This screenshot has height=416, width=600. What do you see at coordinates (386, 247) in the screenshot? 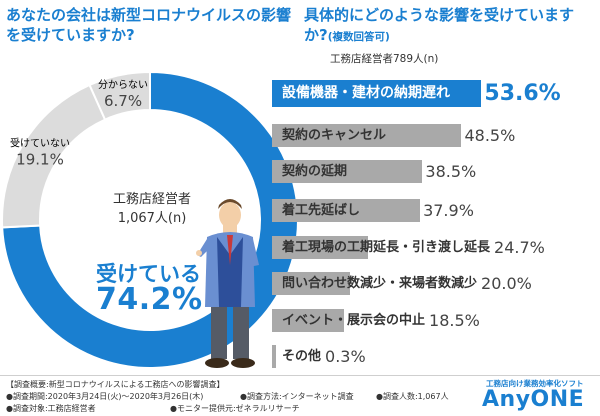
I see `bar-category-label: 着工現場の工期延長・引き渡し延長` at bounding box center [386, 247].